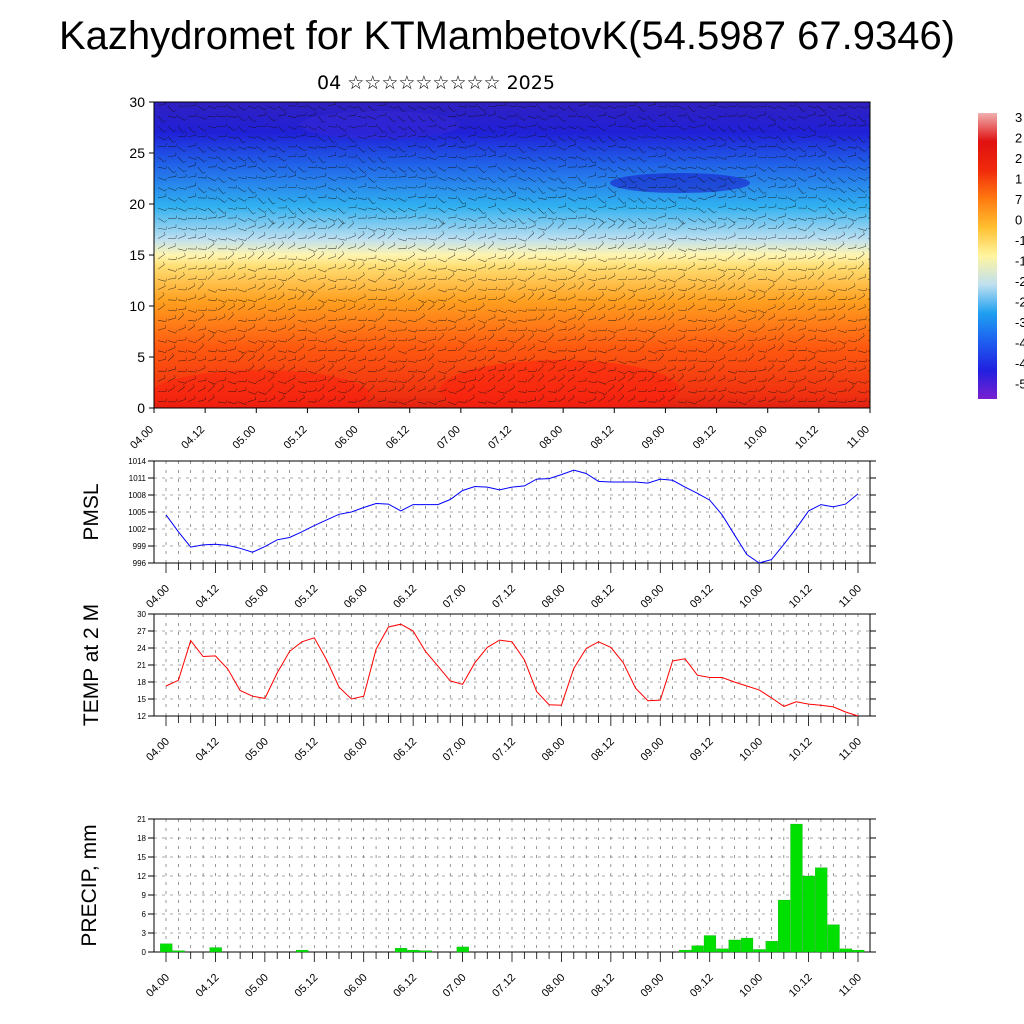  Describe the element at coordinates (455, 750) in the screenshot. I see `xtick-label: 07.00` at that location.